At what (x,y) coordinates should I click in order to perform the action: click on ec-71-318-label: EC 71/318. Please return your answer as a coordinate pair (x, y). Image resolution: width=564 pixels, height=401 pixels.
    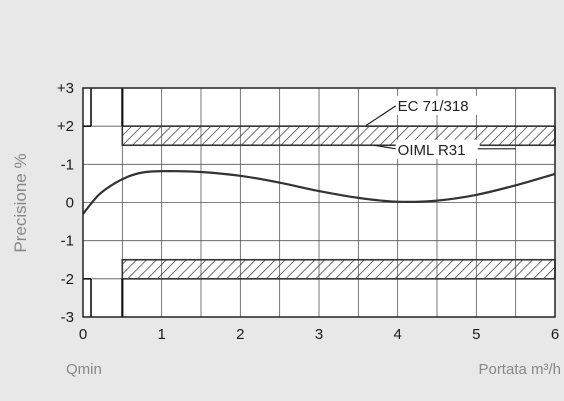
    Looking at the image, I should click on (433, 106).